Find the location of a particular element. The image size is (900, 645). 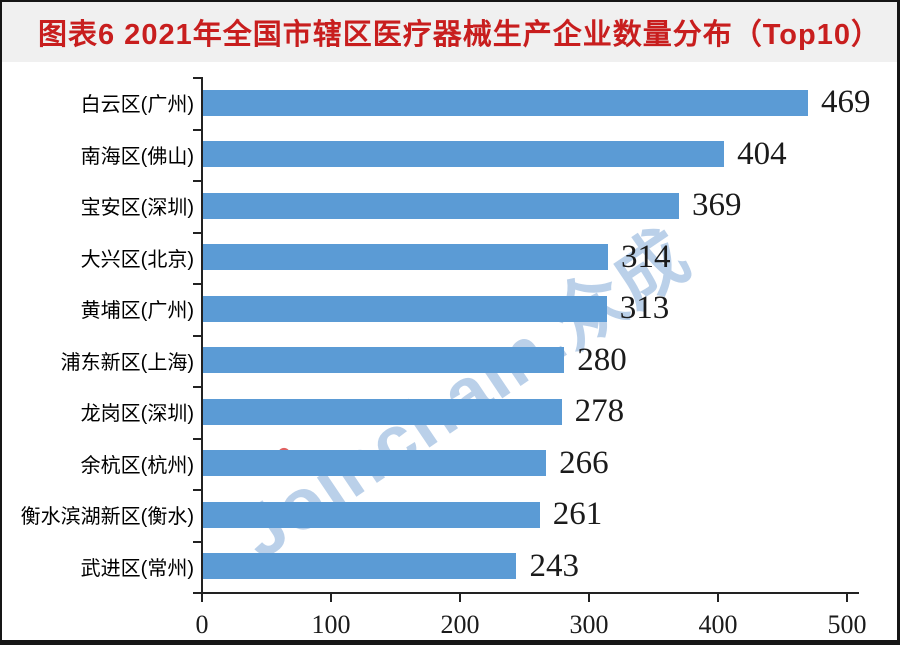

category-label: 黄埔区(广州) is located at coordinates (137, 311).